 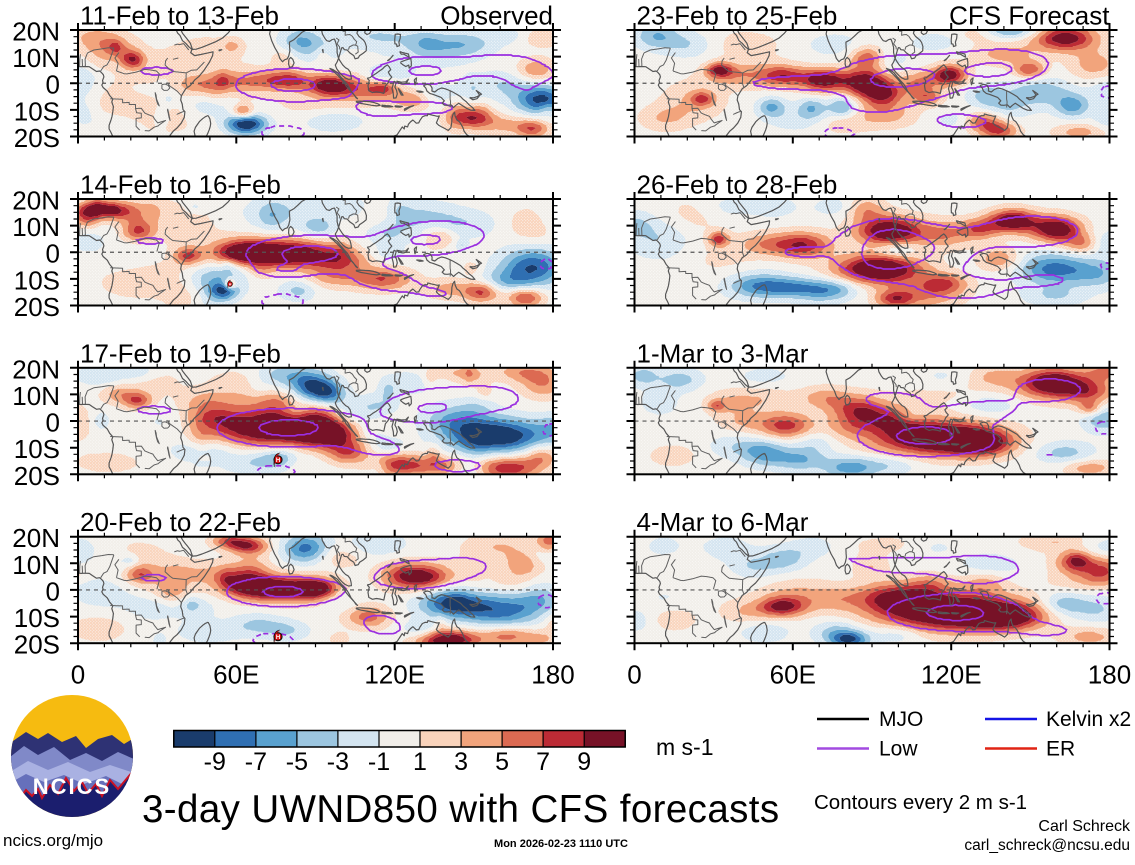 I want to click on svg-text: Observed, so click(x=496, y=16).